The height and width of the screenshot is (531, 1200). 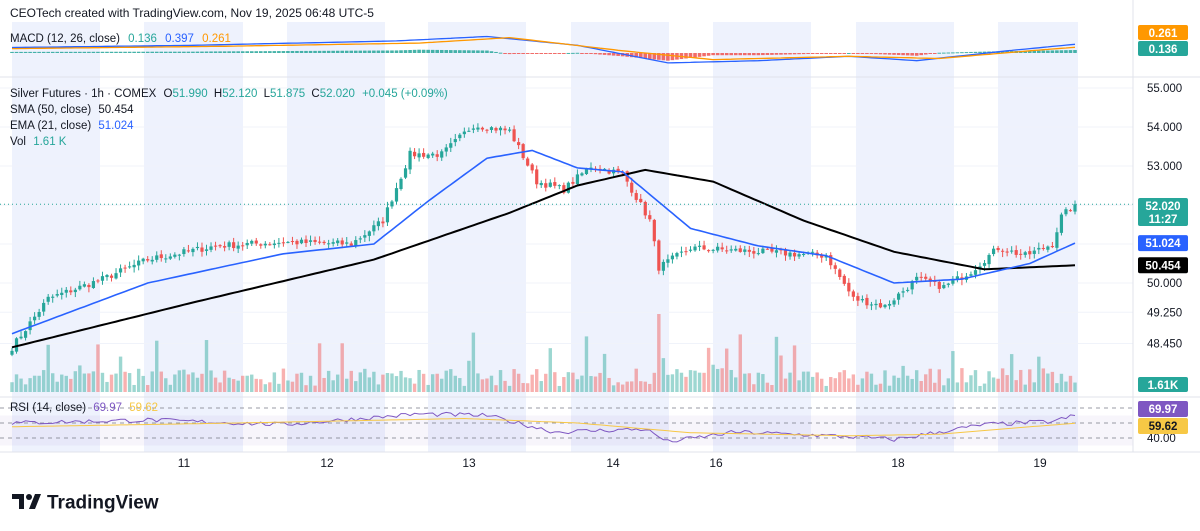 I want to click on ema-tag-text: 51.024, so click(x=1163, y=244).